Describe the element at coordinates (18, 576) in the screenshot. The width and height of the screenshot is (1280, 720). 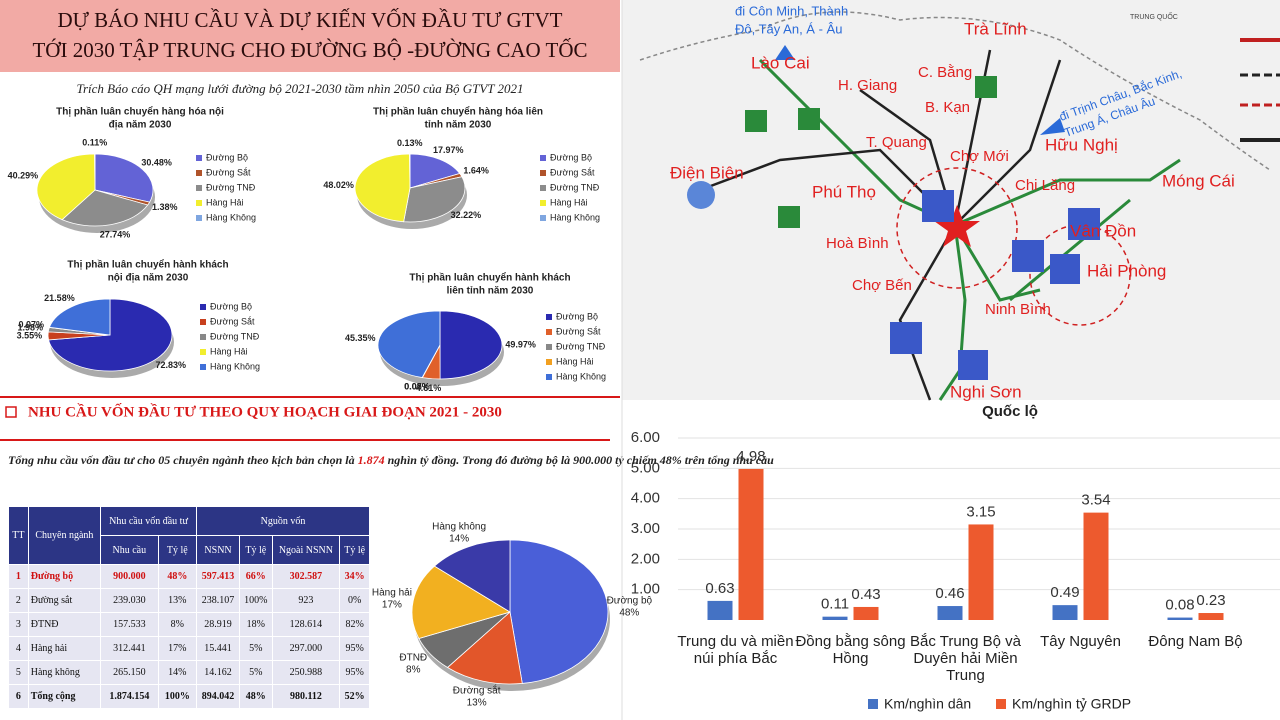
I see `table-cell: 1` at that location.